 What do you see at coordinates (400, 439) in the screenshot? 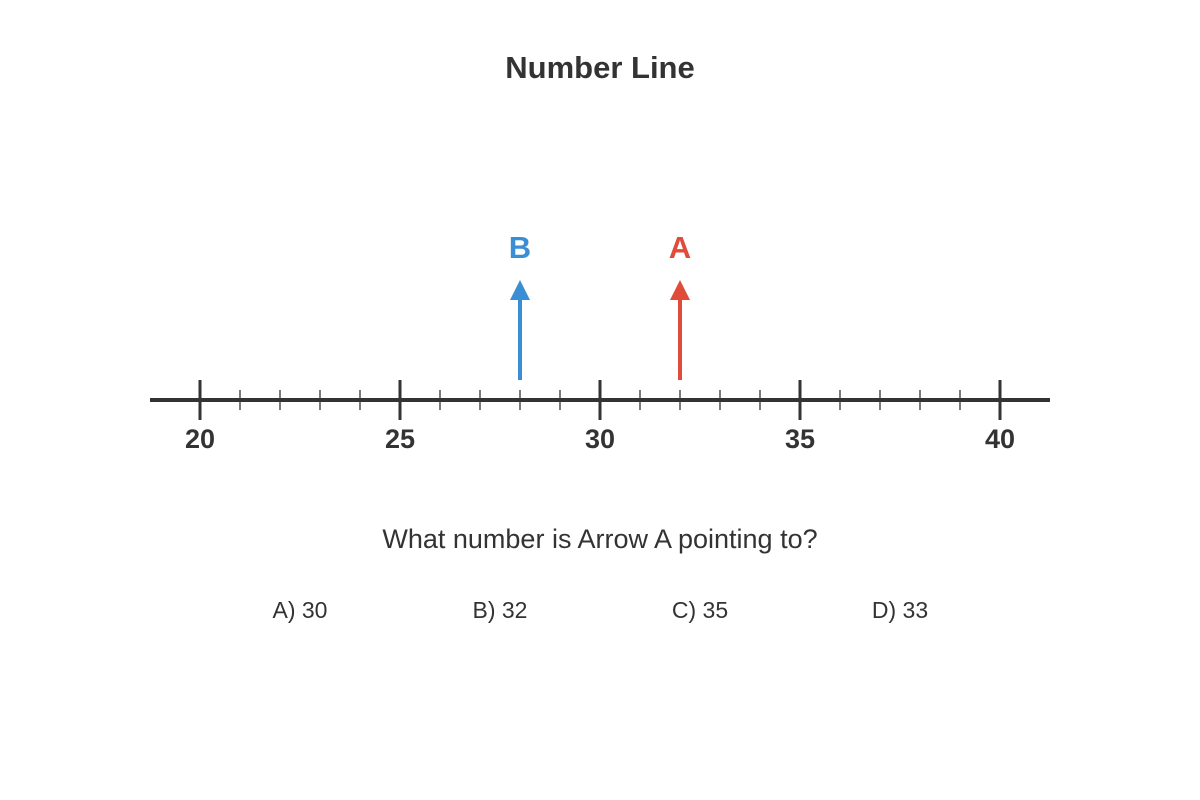
I see `x-tick-label: 25` at bounding box center [400, 439].